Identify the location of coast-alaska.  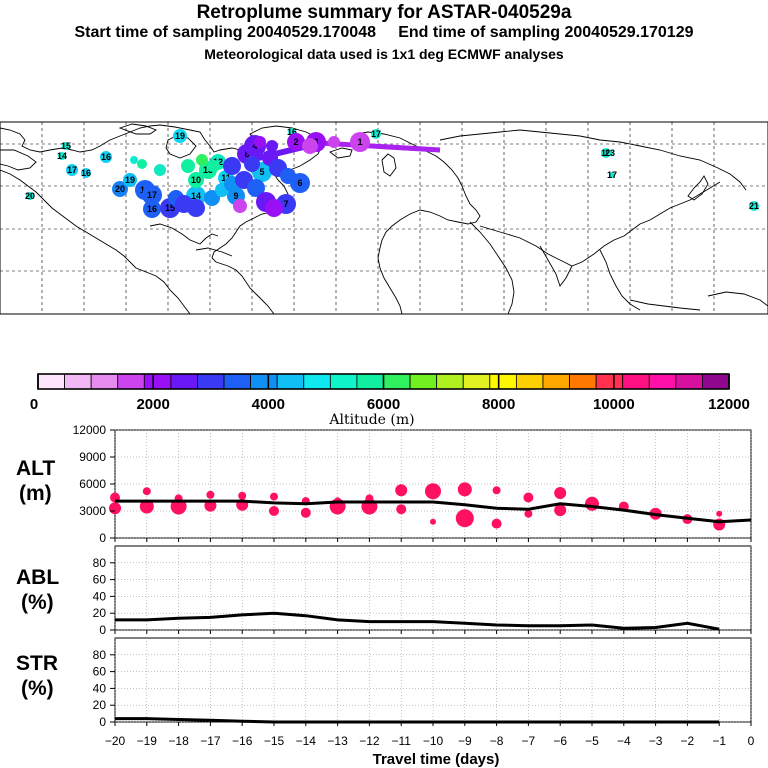
(18, 160).